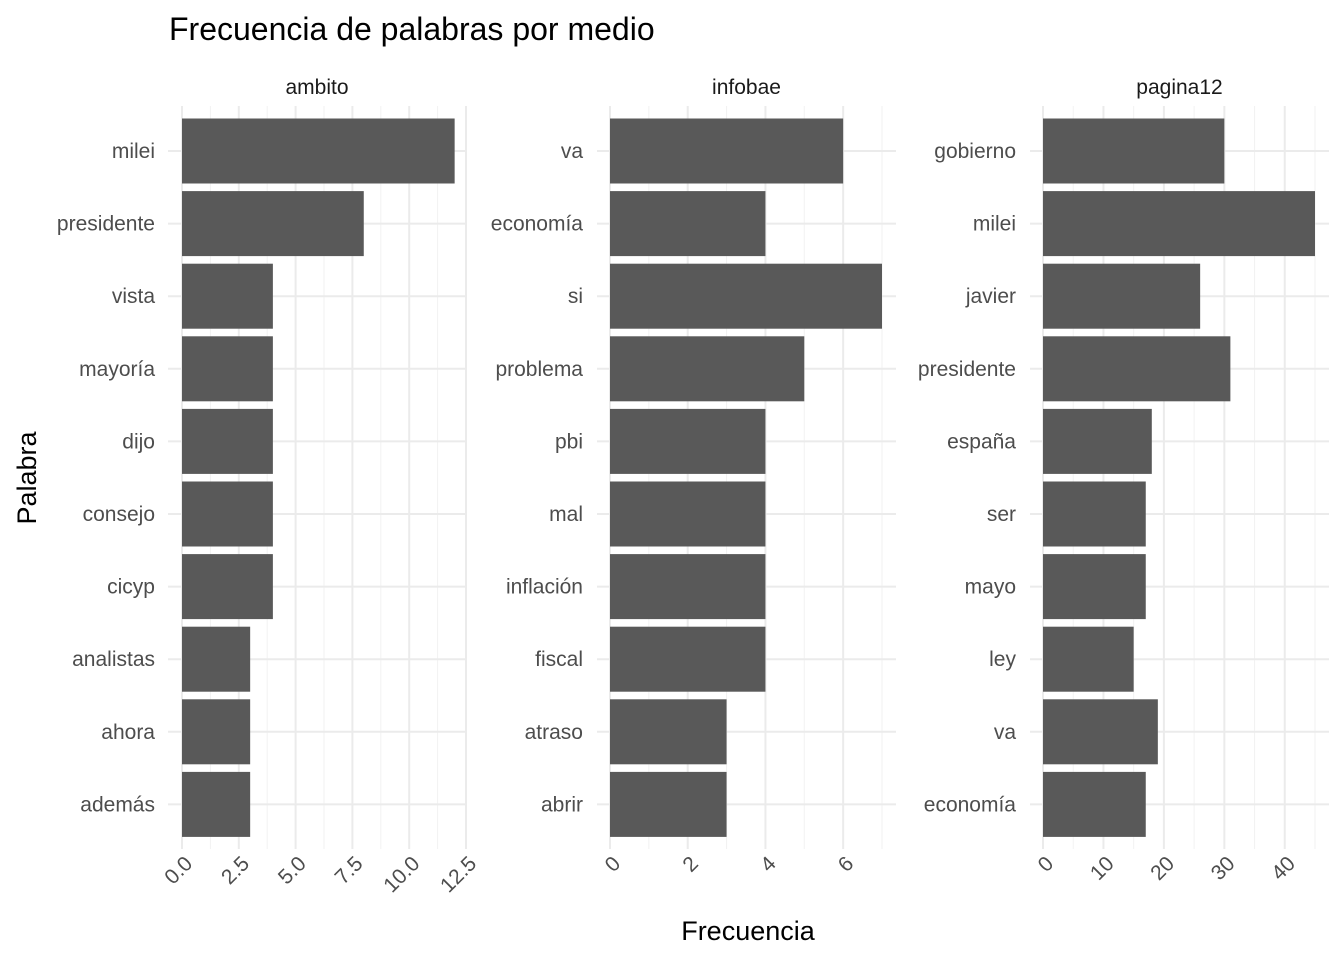  Describe the element at coordinates (554, 732) in the screenshot. I see `category-label: atraso` at that location.